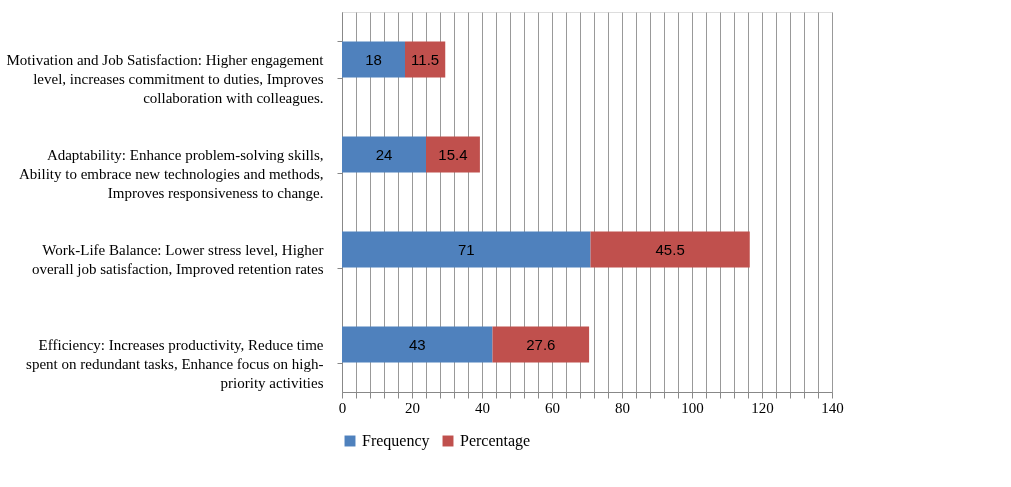  I want to click on data-label: 45.5, so click(670, 249).